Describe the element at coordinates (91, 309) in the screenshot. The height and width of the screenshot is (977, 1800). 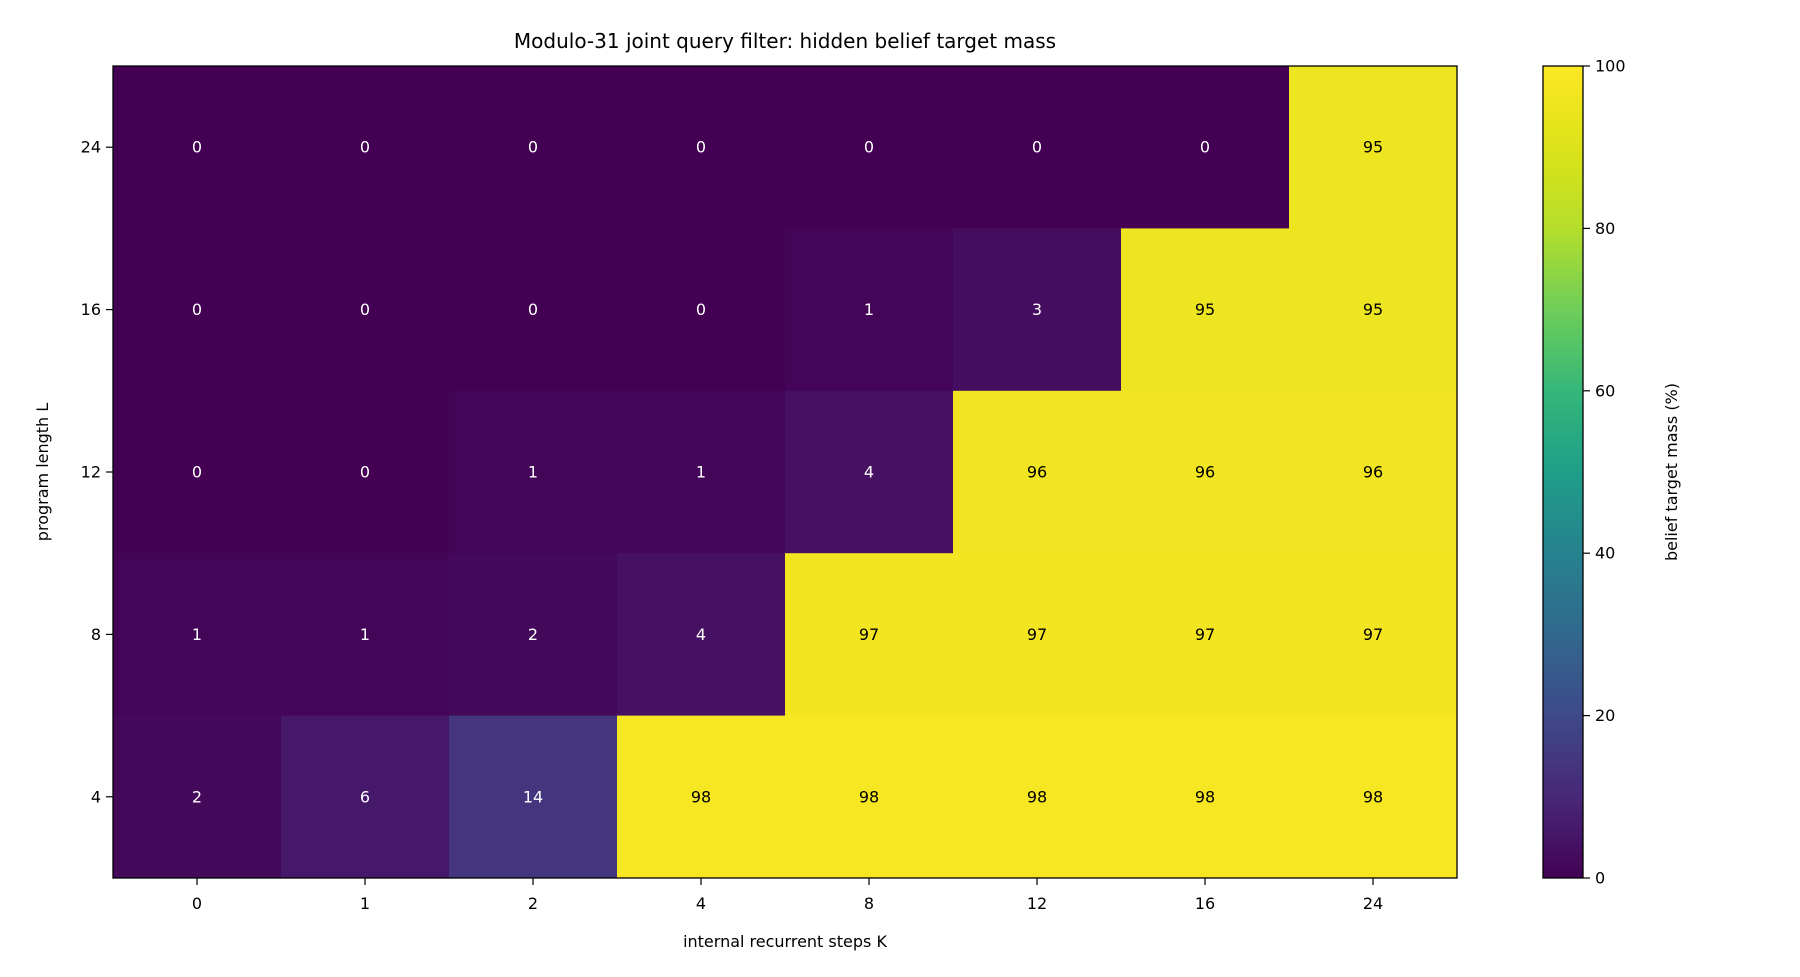
I see `y-tick-label: 16` at that location.